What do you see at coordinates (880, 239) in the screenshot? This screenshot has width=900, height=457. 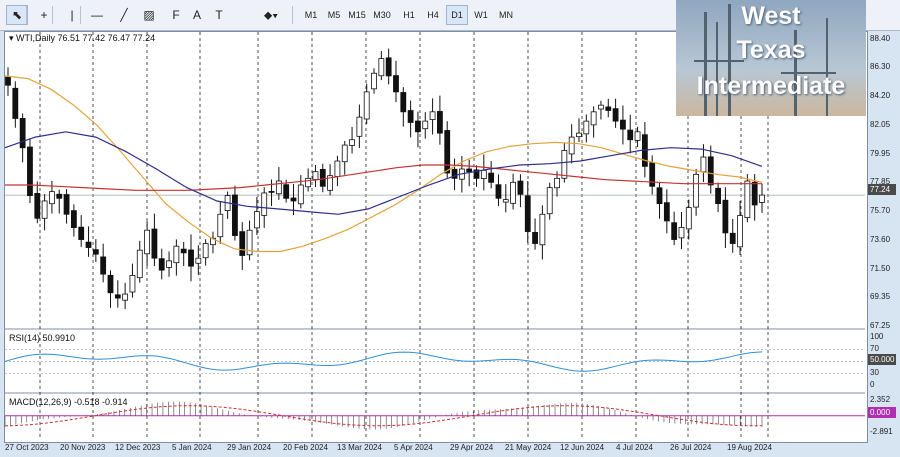 I see `price-axis-label: 73.60` at bounding box center [880, 239].